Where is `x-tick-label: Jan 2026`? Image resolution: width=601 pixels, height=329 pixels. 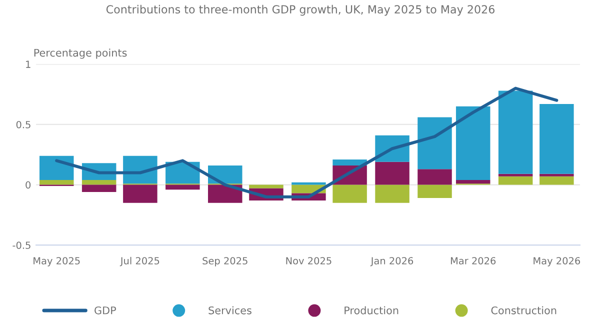
x-tick-label: Jan 2026 is located at coordinates (392, 261).